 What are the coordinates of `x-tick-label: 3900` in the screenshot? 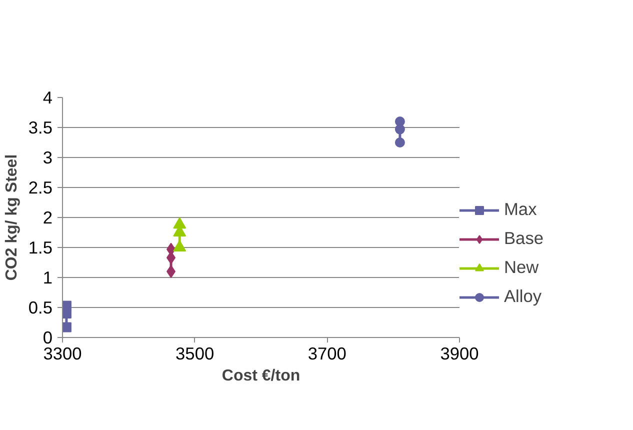 It's located at (459, 354).